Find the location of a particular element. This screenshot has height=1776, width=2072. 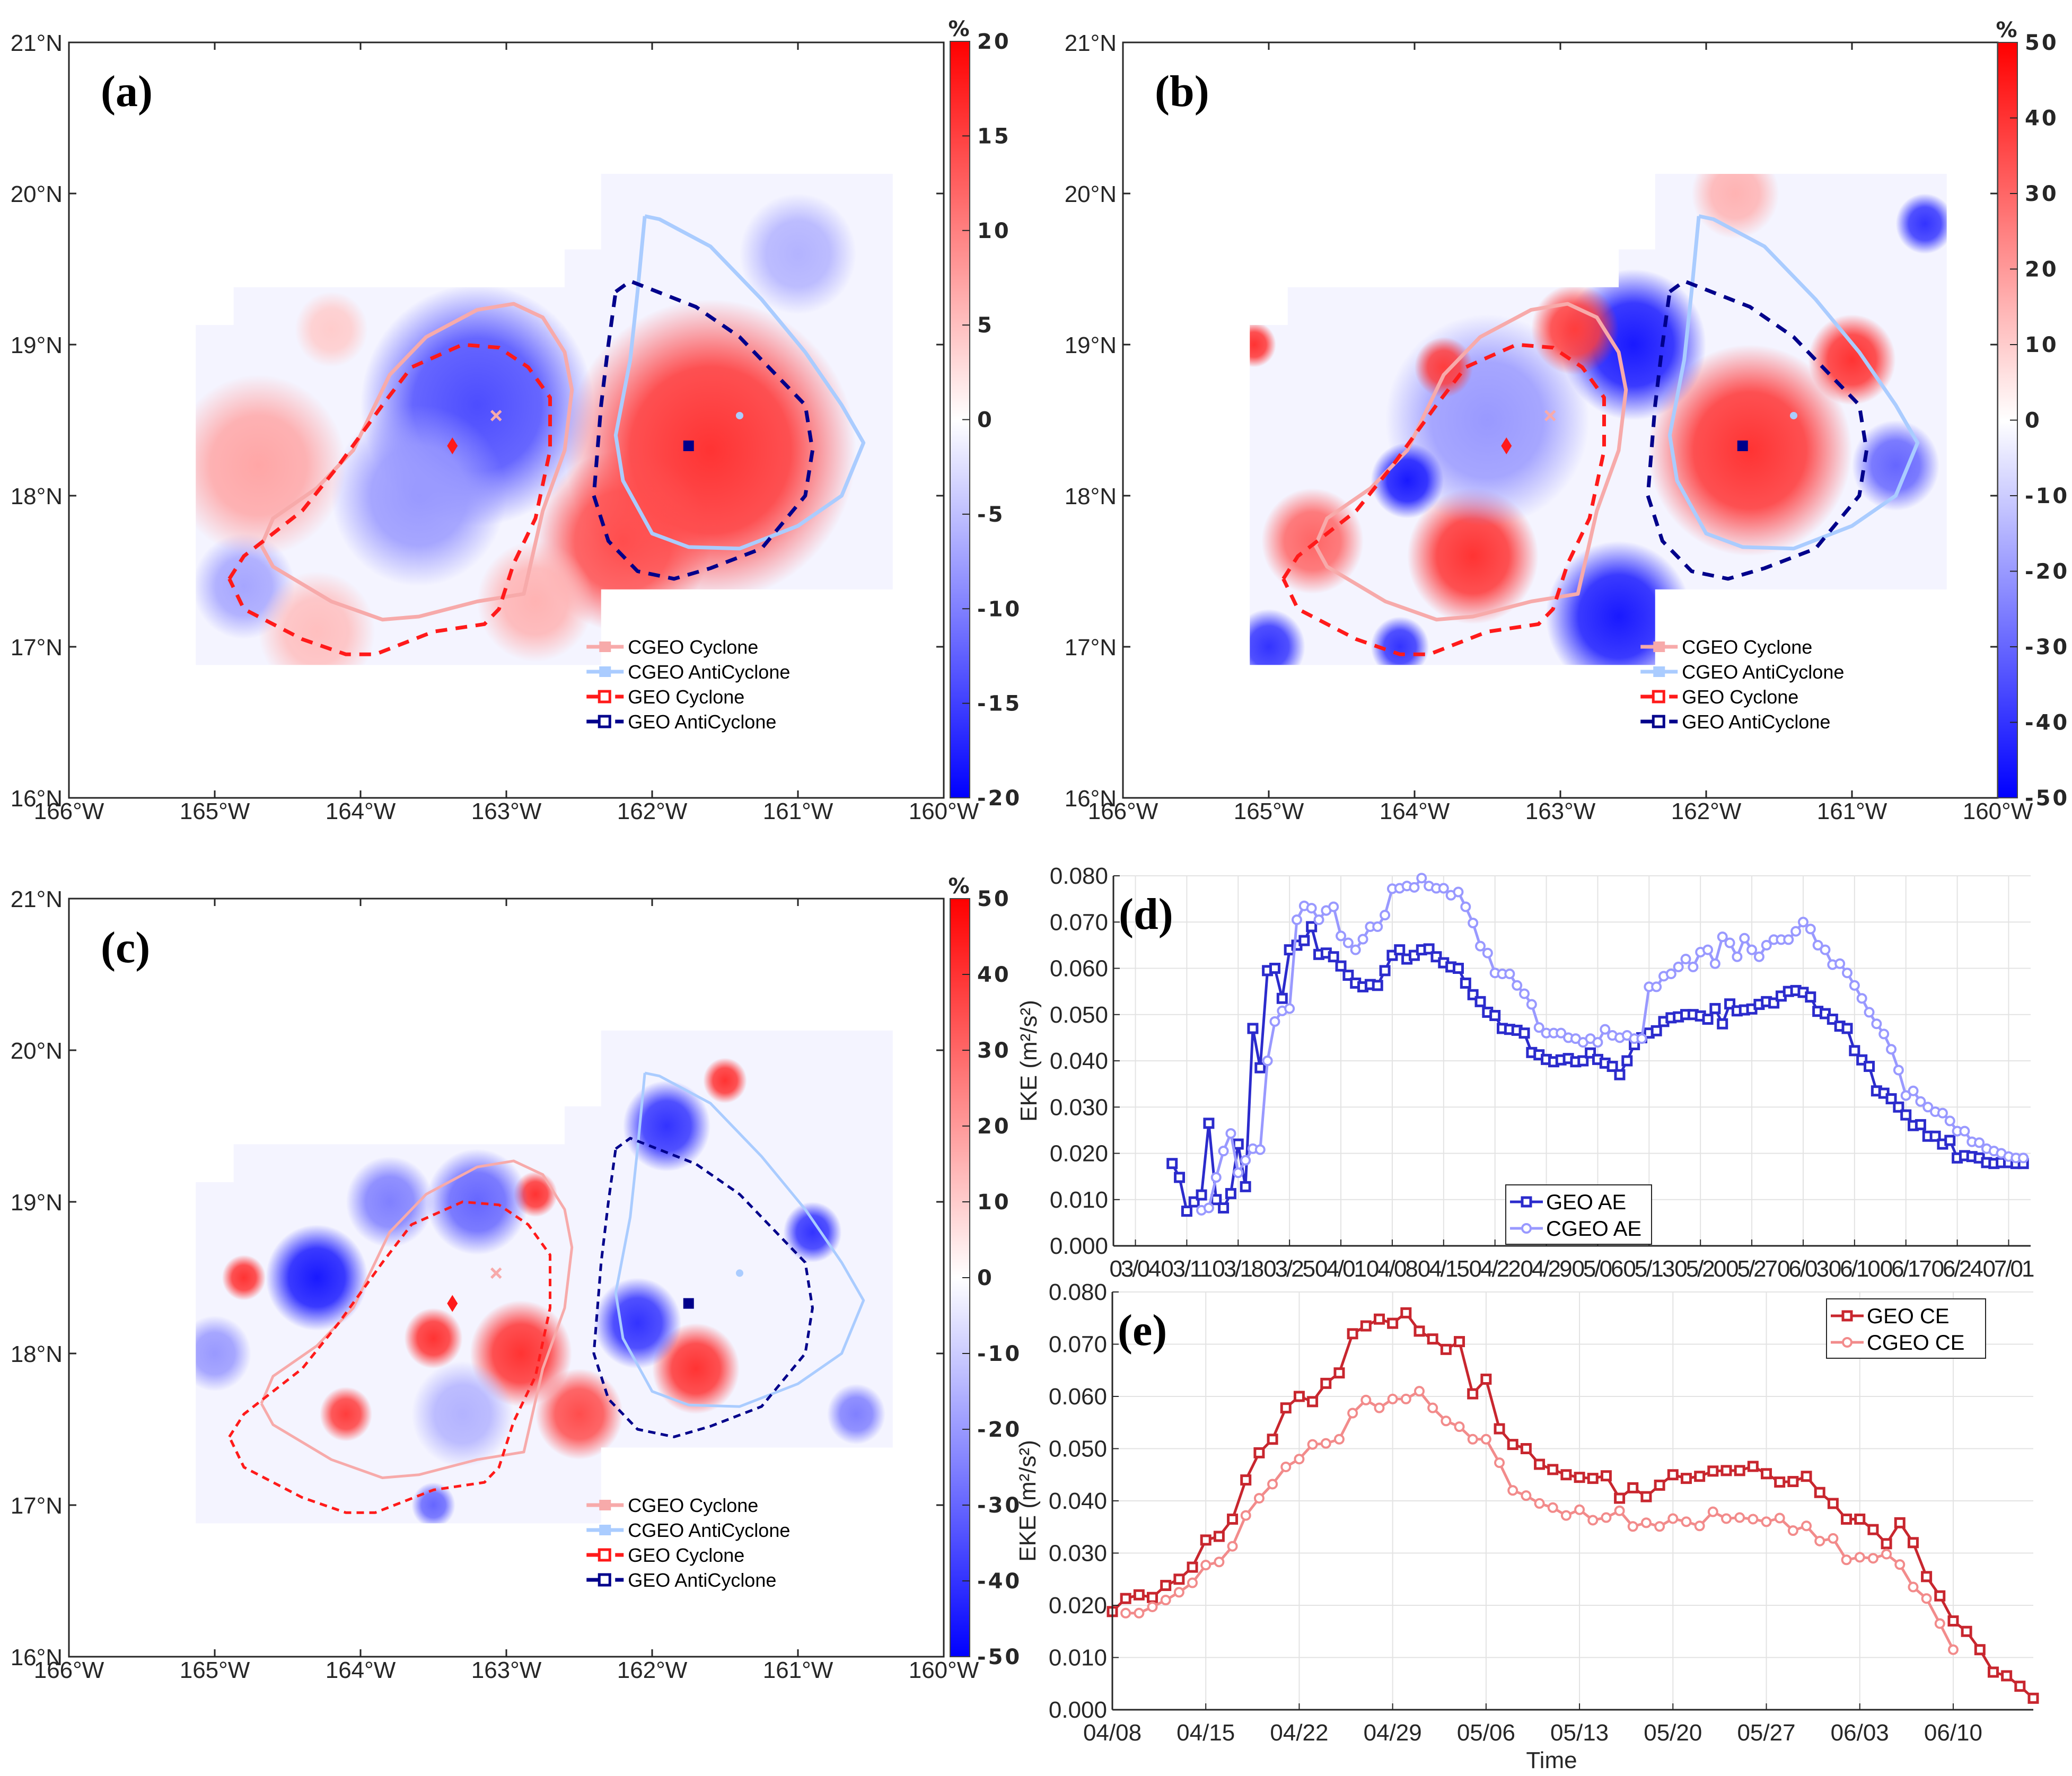

geo-anticyclone-center-square-icon is located at coordinates (688, 1303).